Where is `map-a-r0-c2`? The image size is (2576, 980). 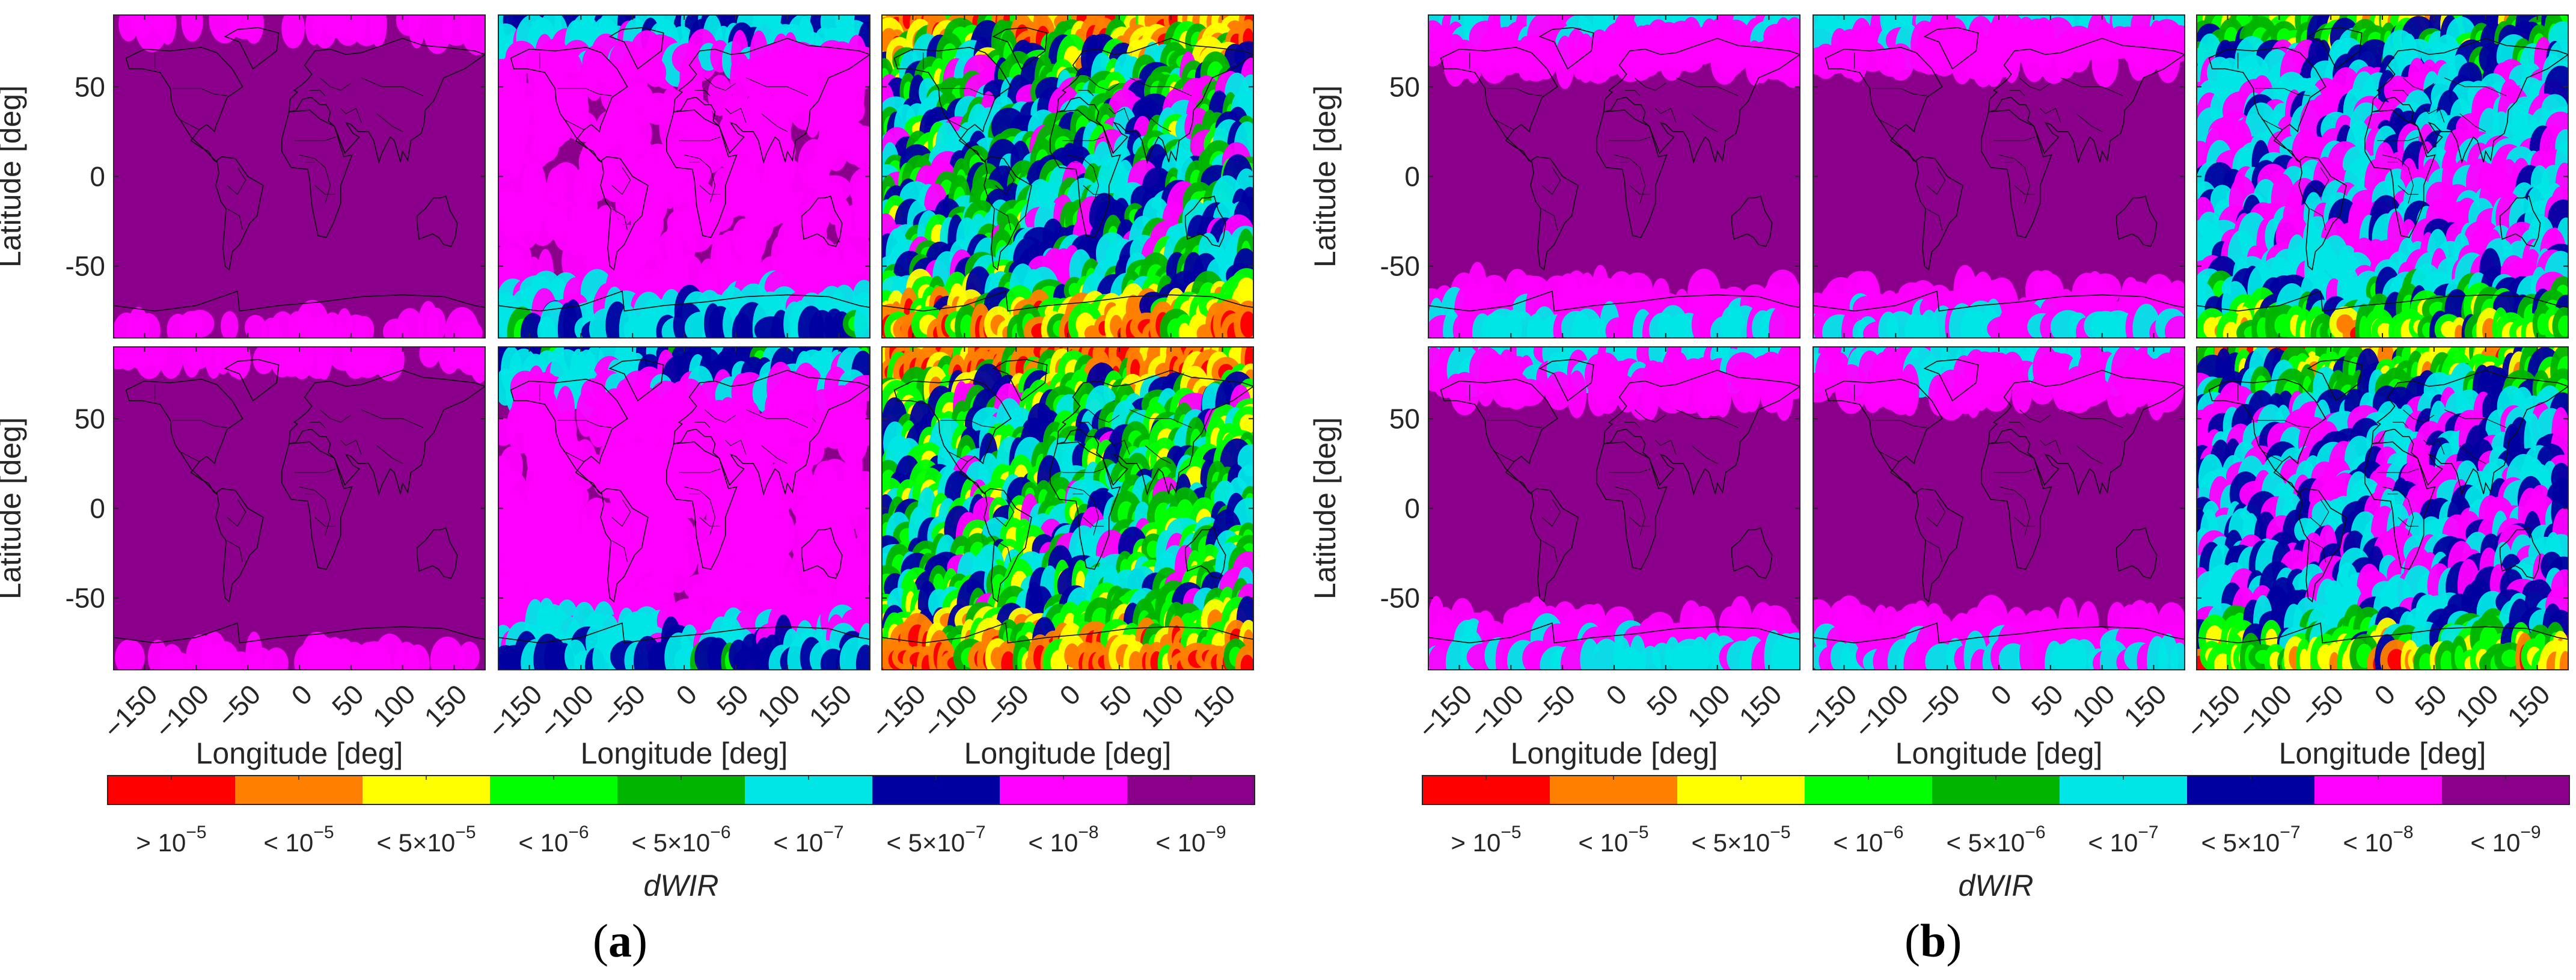
map-a-r0-c2 is located at coordinates (1067, 178).